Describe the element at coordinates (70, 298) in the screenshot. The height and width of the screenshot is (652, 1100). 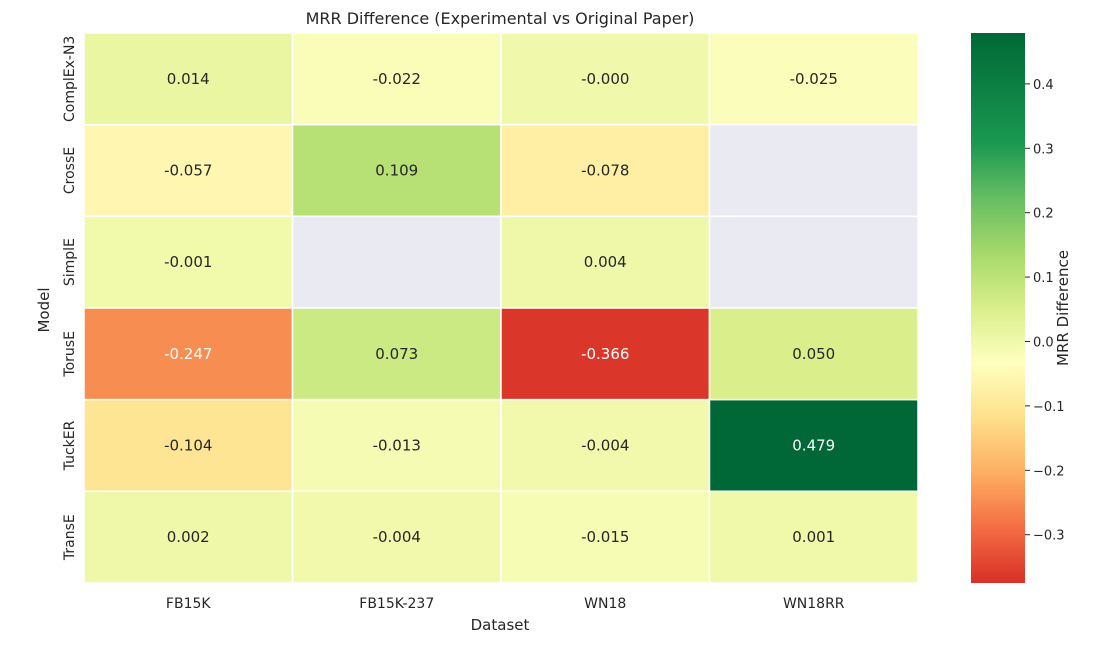
I see `y-tick-labels: ComplEx-N3 CrossE SimplE TorusE TuckER TransE` at that location.